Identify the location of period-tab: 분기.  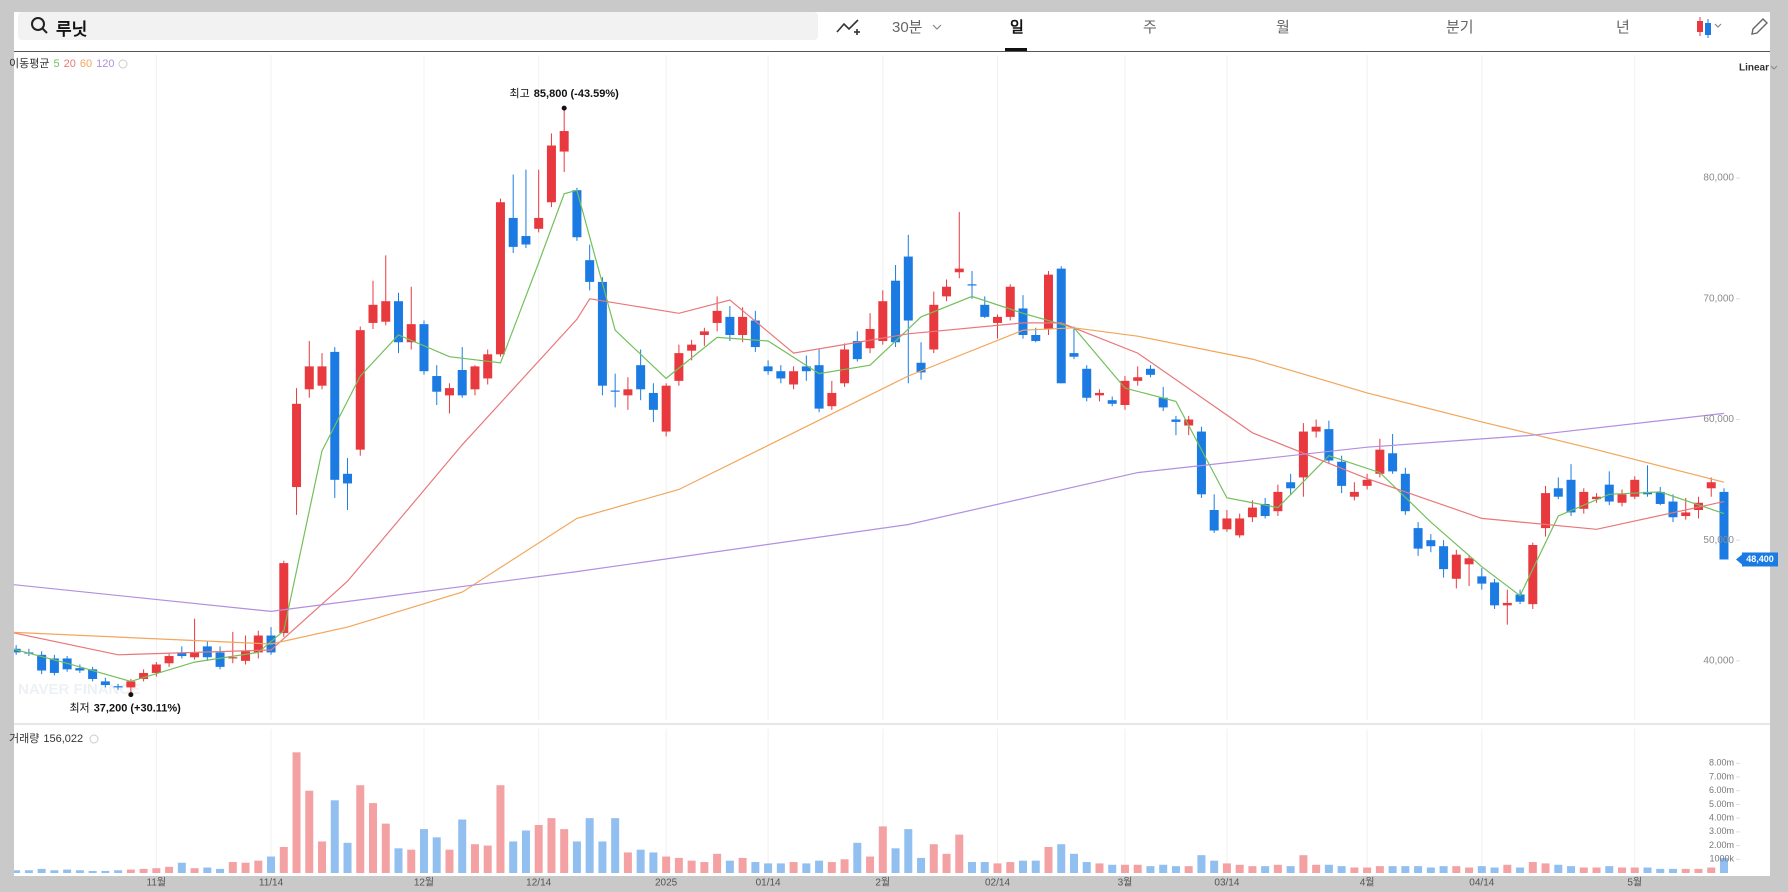
(1460, 27).